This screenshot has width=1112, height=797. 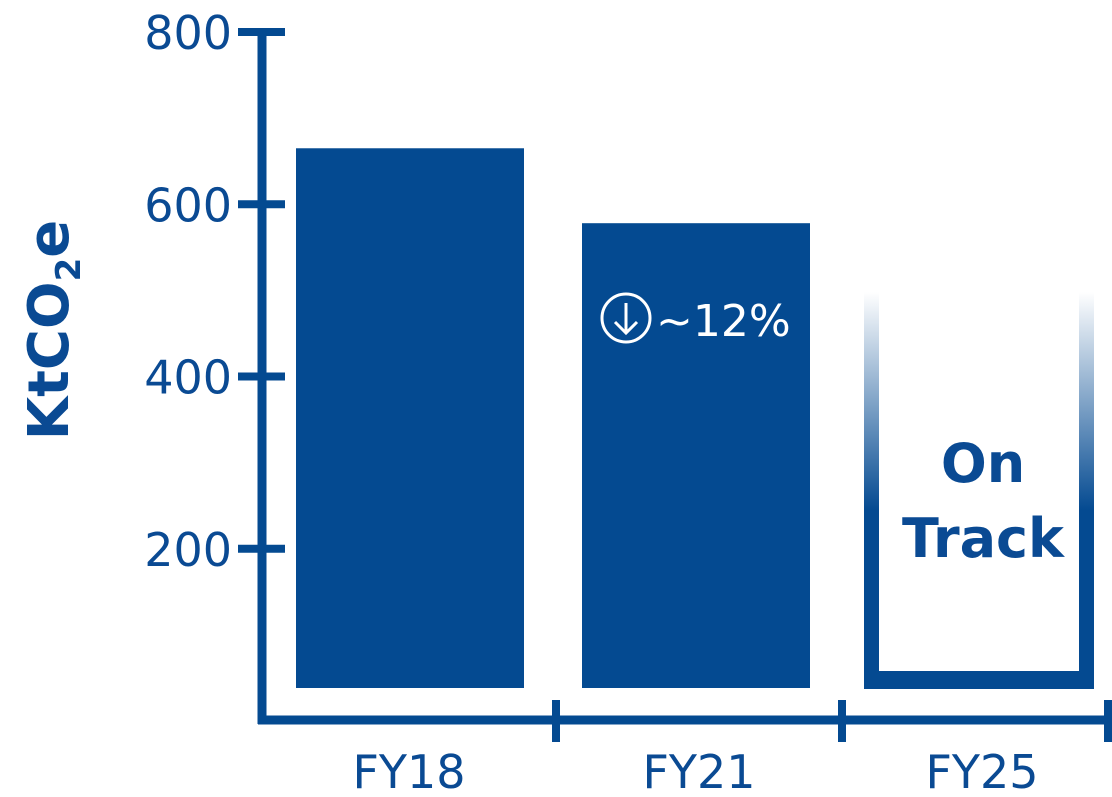 I want to click on target-outline, so click(x=979, y=490).